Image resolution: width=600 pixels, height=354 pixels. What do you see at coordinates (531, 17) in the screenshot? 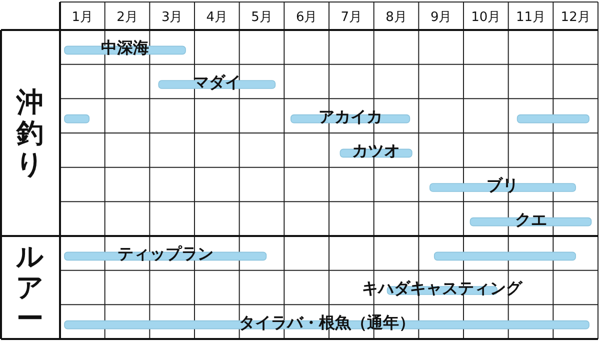
I see `x-tick-label: 11月` at bounding box center [531, 17].